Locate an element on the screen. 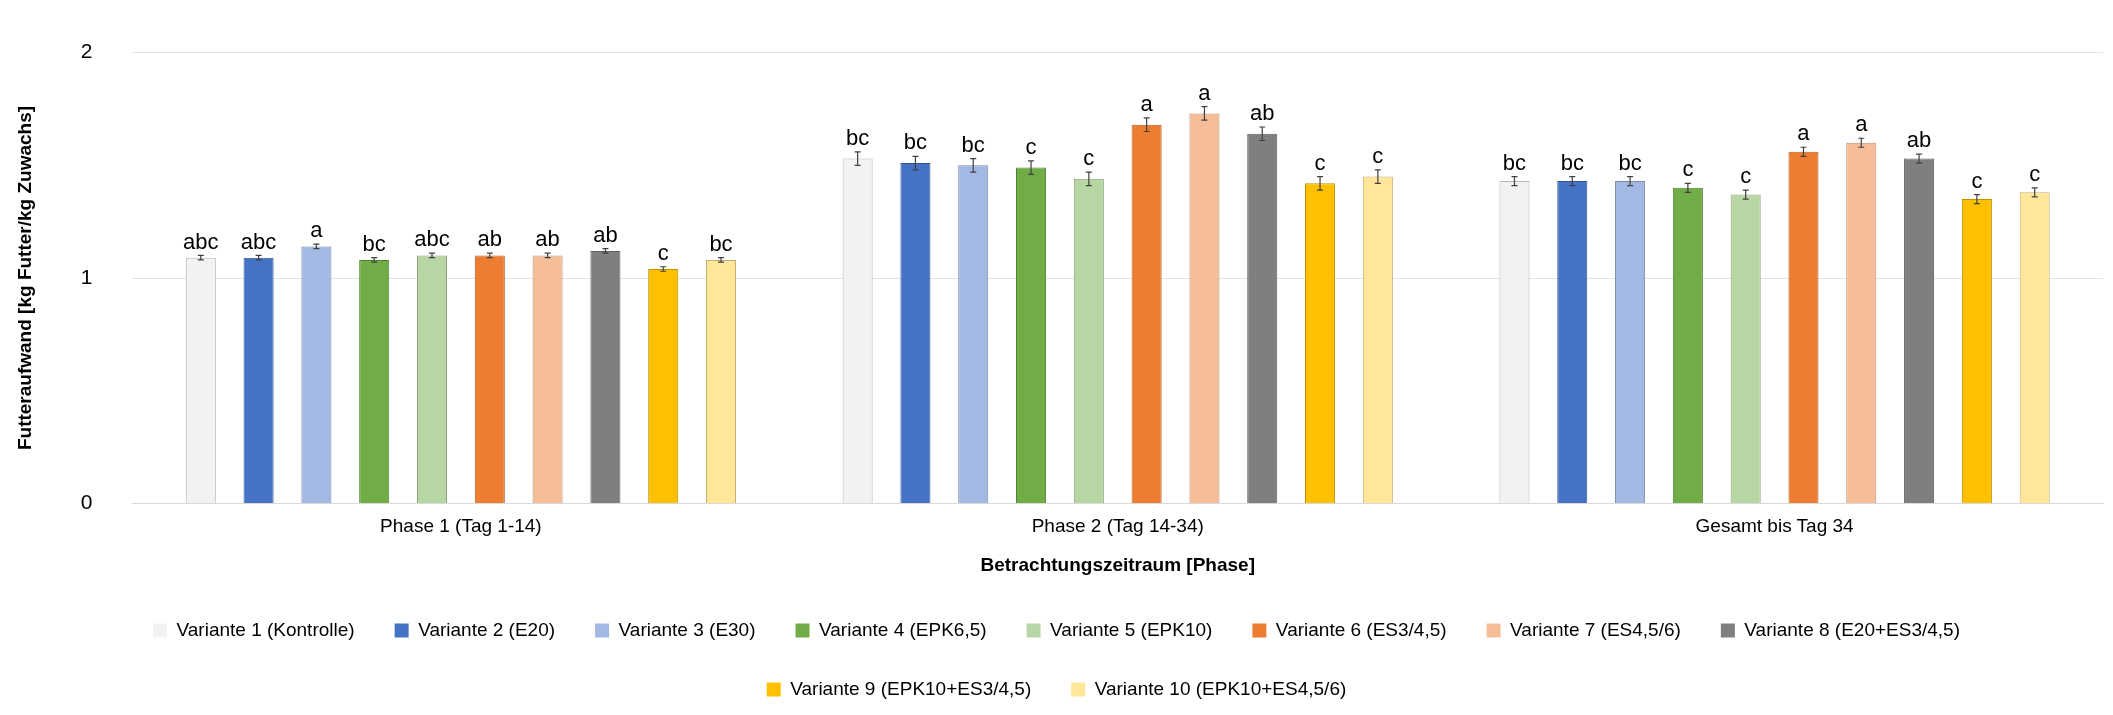  x-axis-title: Betrachtungszeitraum [Phase] is located at coordinates (1117, 564).